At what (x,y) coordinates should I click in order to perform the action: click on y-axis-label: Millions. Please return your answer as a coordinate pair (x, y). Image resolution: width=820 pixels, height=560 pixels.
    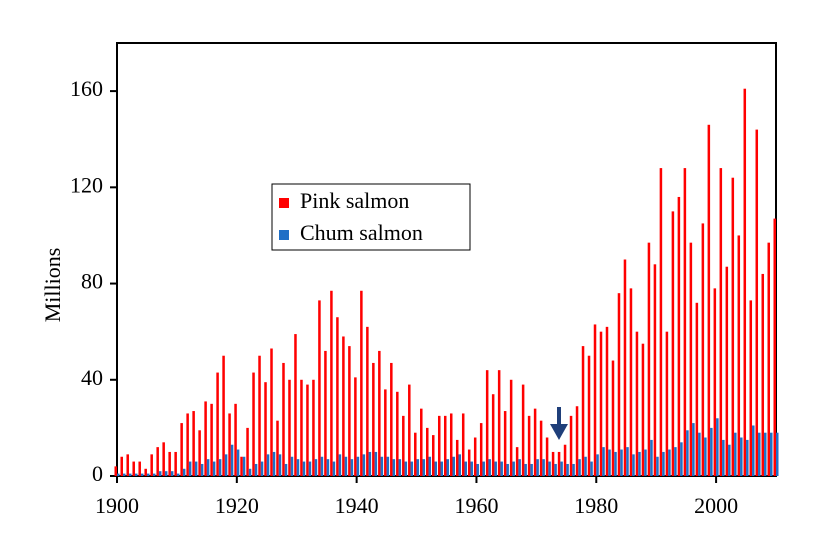
    Looking at the image, I should click on (52, 285).